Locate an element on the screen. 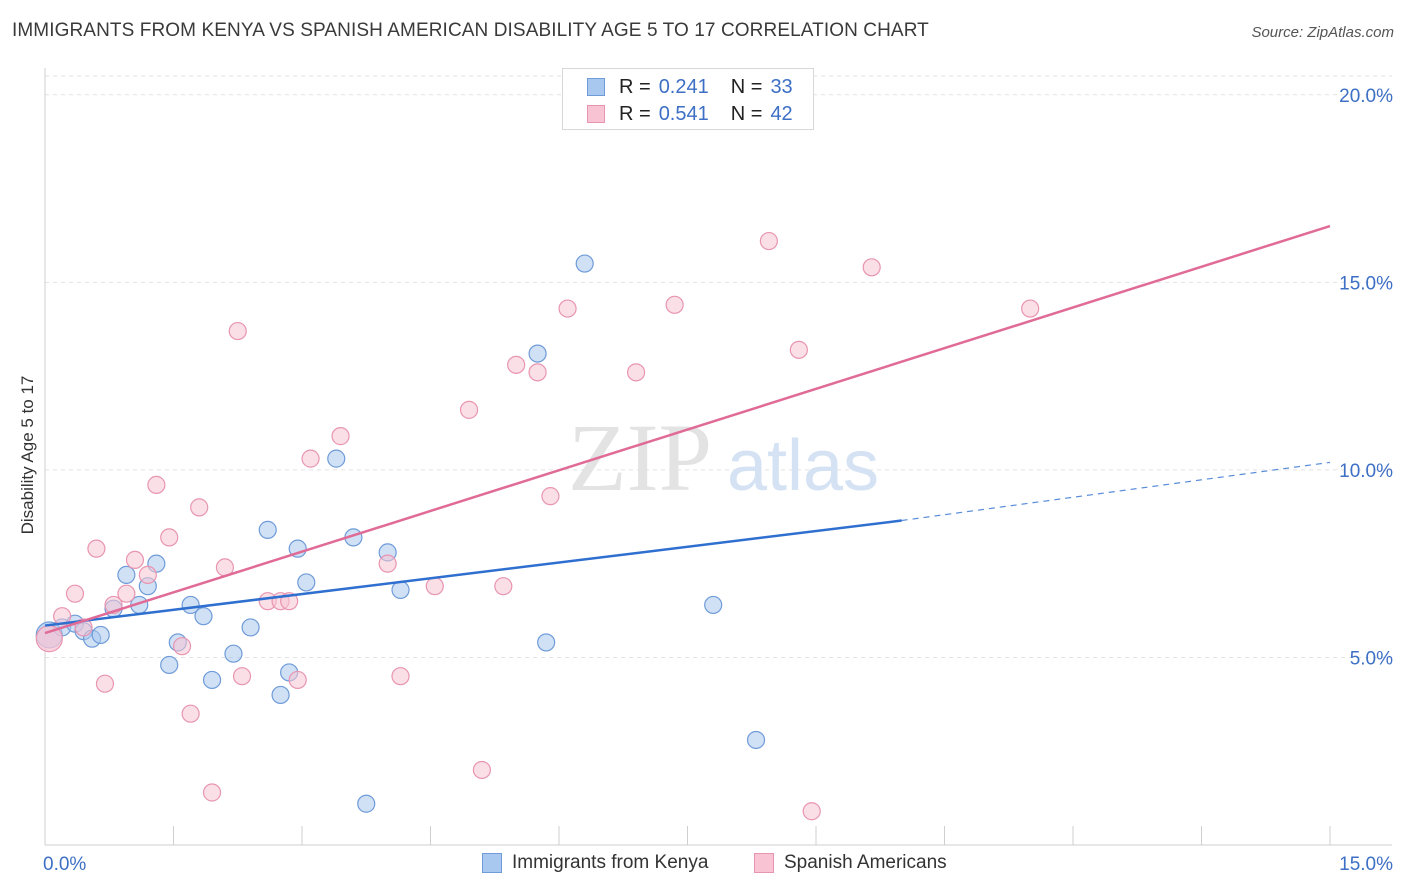 This screenshot has height=892, width=1406. y-tick-label: 10.0% is located at coordinates (1366, 471).